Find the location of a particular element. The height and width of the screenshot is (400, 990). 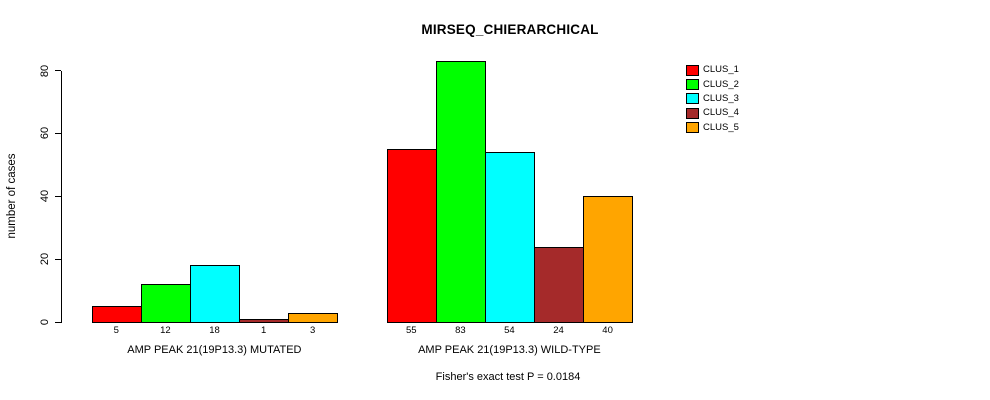

bar-clus_2-group1 is located at coordinates (165, 303).